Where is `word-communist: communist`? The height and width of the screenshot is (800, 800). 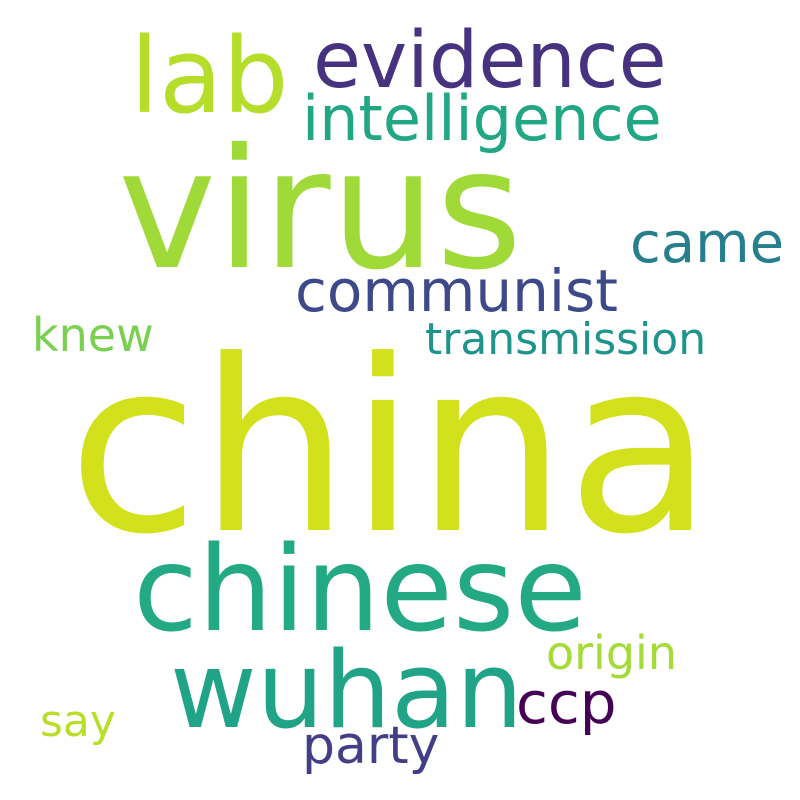
word-communist: communist is located at coordinates (456, 291).